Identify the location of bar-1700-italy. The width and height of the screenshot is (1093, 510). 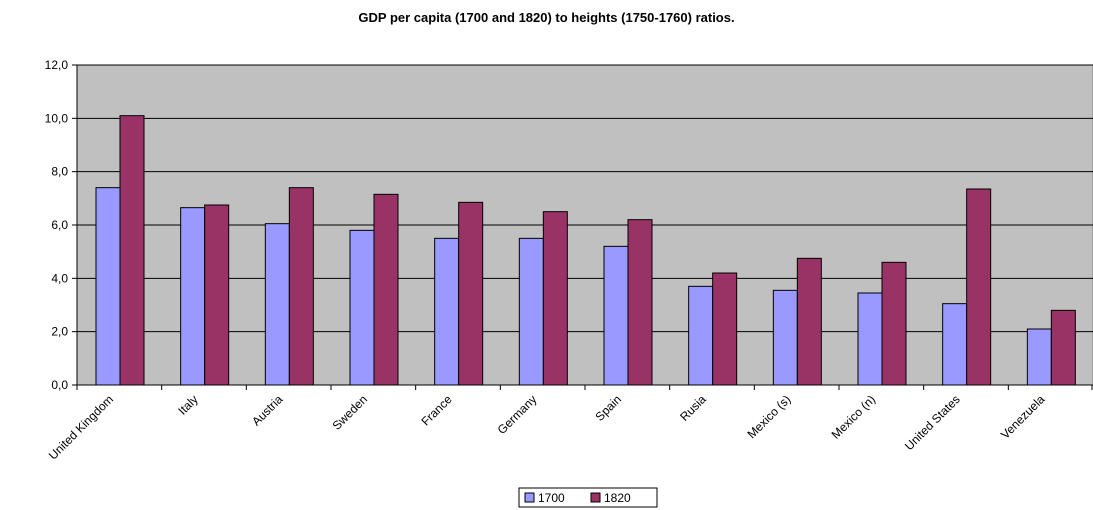
(193, 296).